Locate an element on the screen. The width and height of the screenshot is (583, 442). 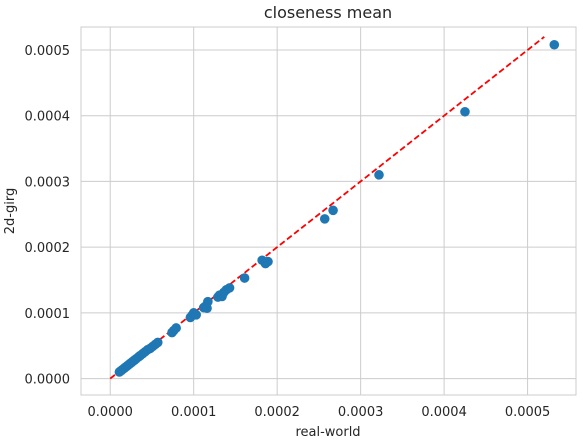
x-tick-label: 0.0004 is located at coordinates (444, 412).